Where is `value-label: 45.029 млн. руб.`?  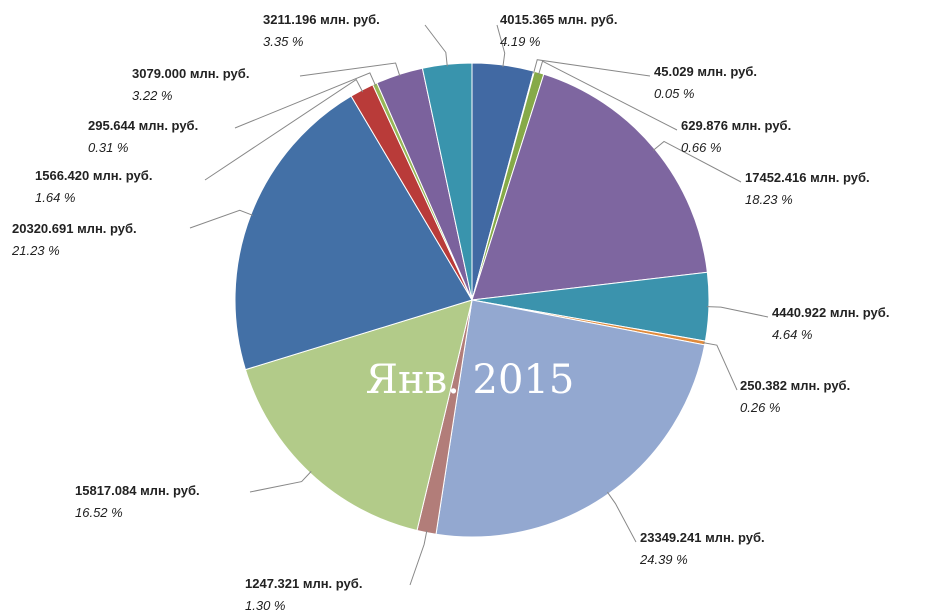
value-label: 45.029 млн. руб. is located at coordinates (705, 71).